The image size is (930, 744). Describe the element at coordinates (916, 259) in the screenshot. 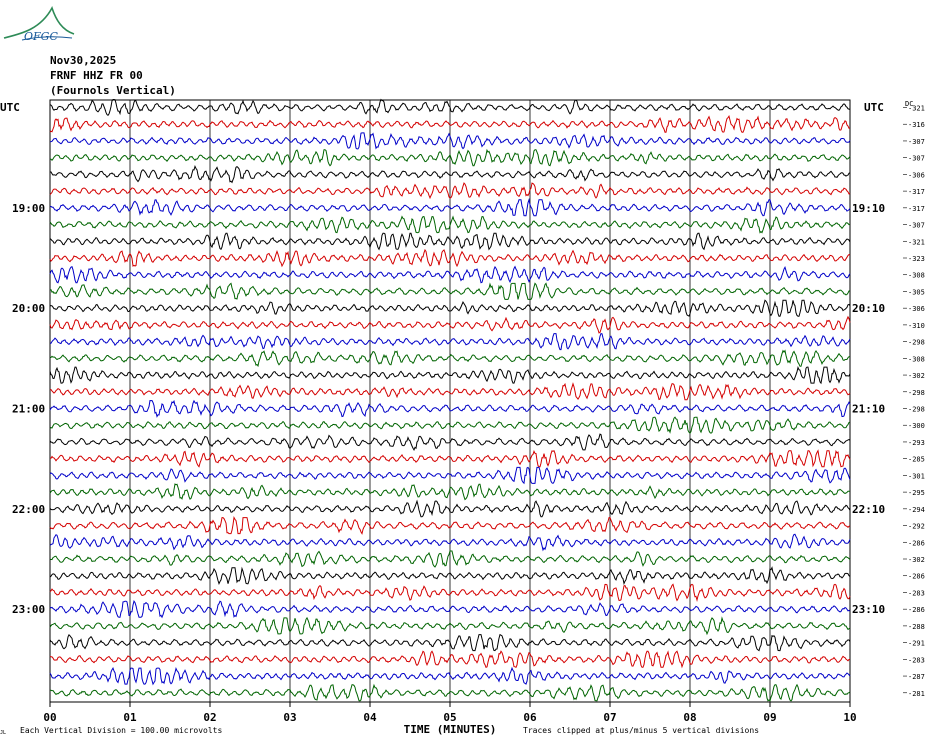

I see `dc-offset-label: -323` at that location.